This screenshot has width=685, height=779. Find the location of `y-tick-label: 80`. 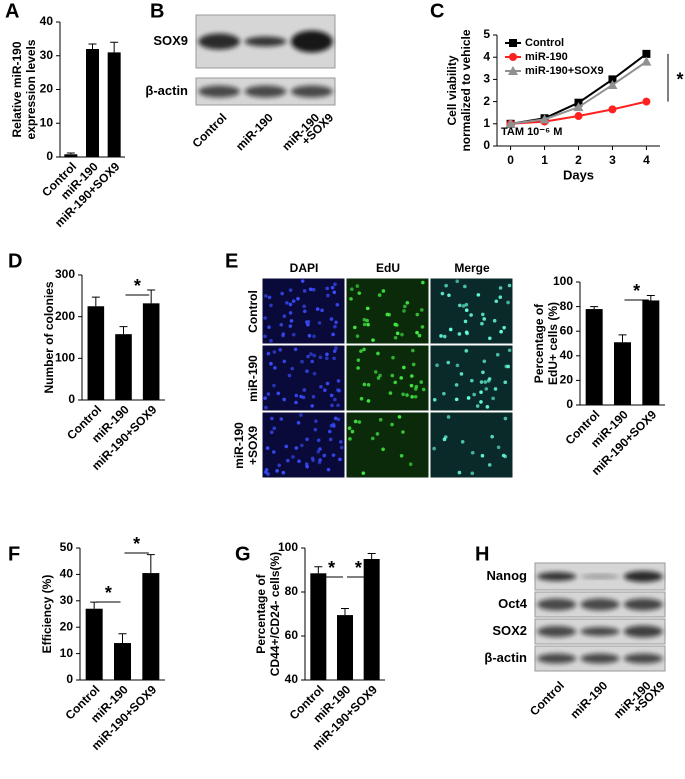

y-tick-label: 80 is located at coordinates (567, 306).